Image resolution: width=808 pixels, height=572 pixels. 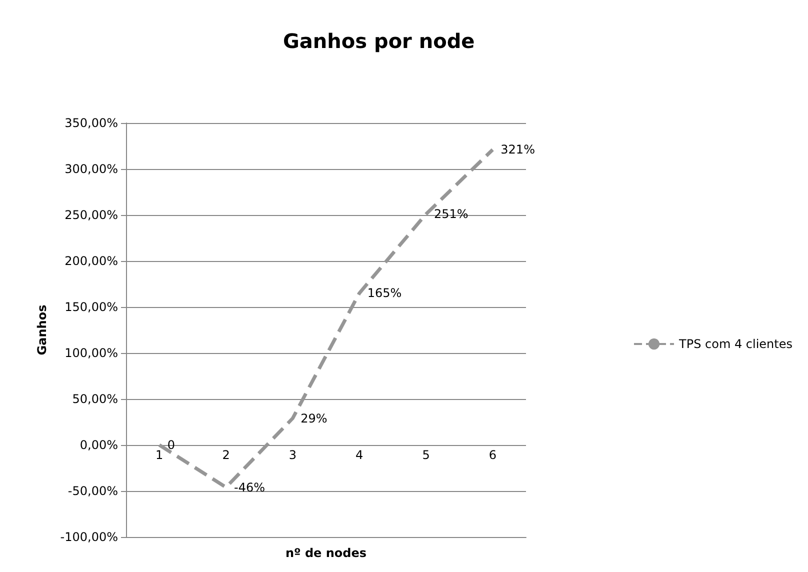 What do you see at coordinates (226, 455) in the screenshot?
I see `x-tick-label: 2` at bounding box center [226, 455].